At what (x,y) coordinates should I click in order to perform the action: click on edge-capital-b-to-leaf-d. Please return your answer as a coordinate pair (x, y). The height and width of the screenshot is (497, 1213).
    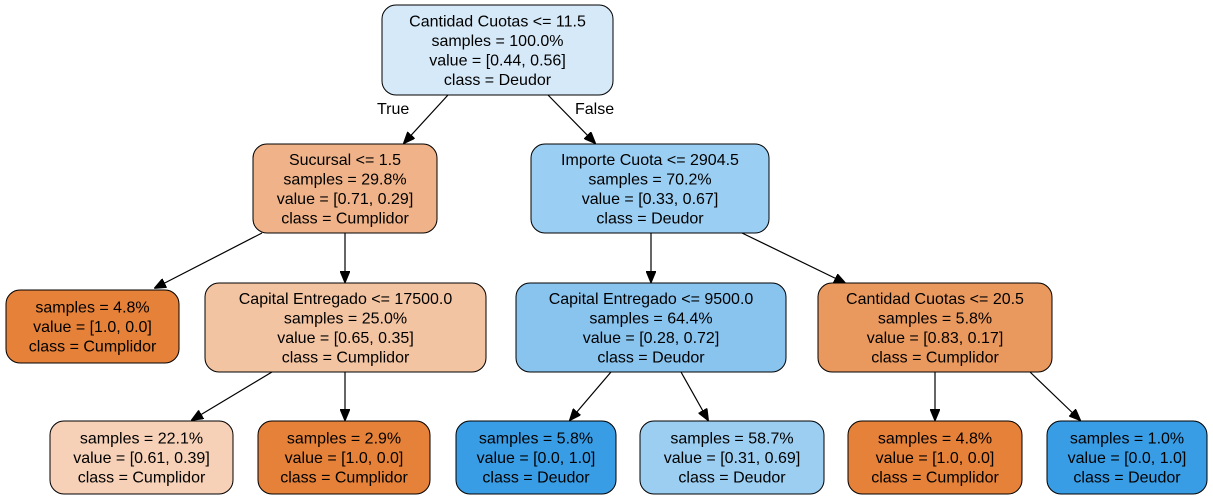
    Looking at the image, I should click on (591, 395).